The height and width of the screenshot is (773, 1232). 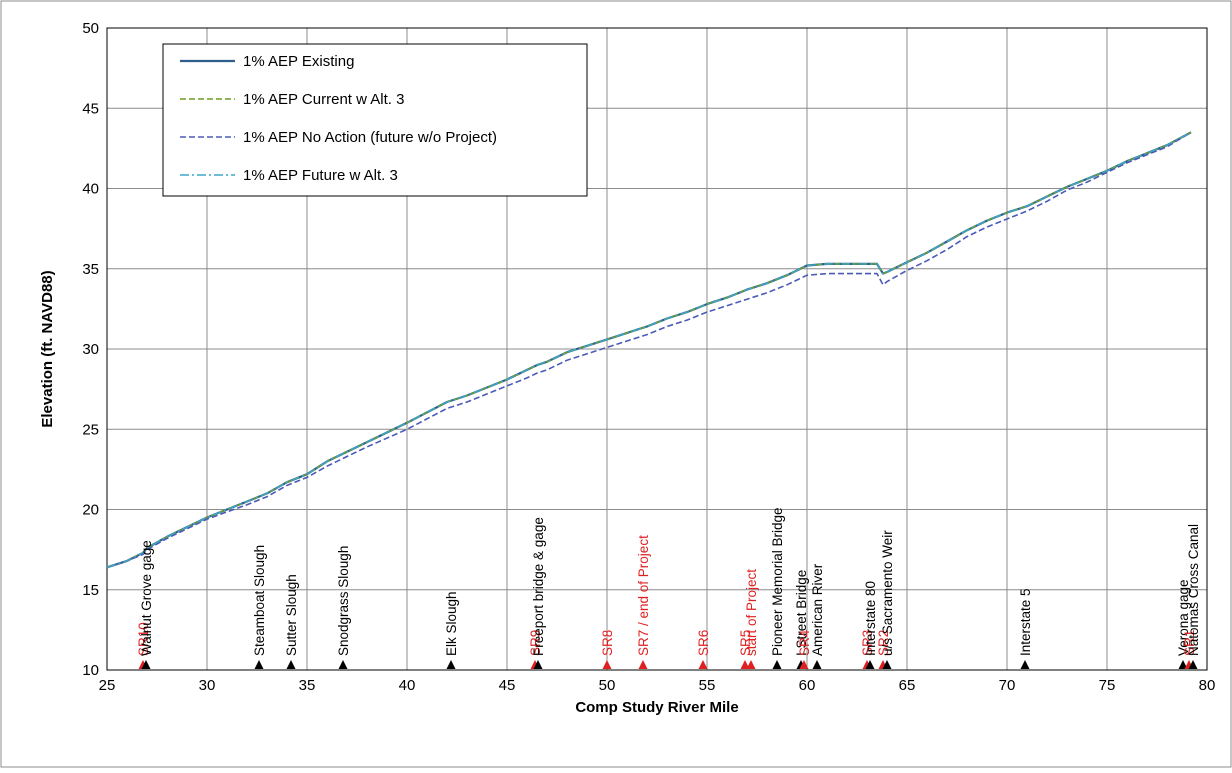 I want to click on y-tick-label: 10, so click(x=90, y=670).